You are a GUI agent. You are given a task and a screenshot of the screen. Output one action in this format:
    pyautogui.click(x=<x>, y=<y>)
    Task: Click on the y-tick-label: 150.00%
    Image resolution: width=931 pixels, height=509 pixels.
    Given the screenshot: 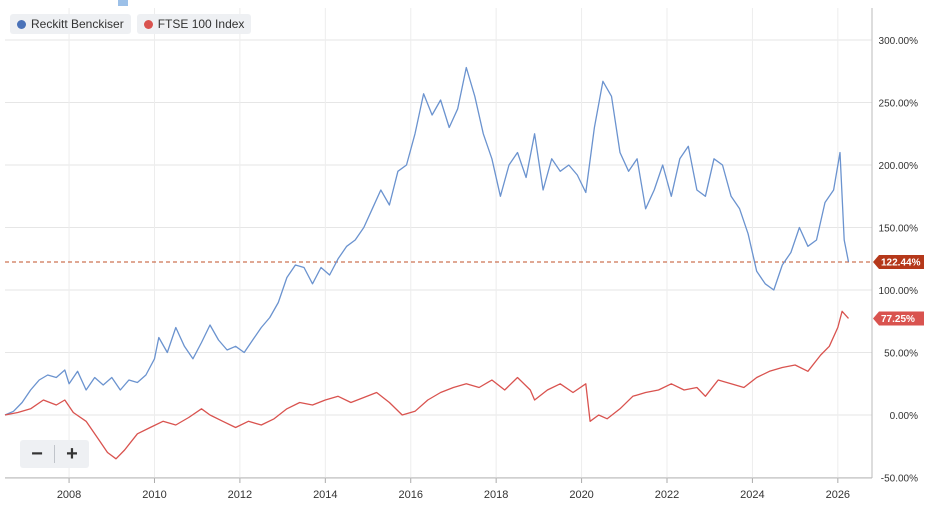 What is the action you would take?
    pyautogui.click(x=899, y=229)
    